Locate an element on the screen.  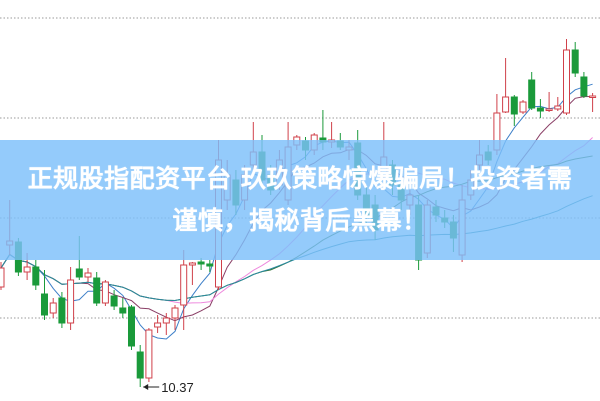
low-annotation: 10.37 is located at coordinates (168, 387).